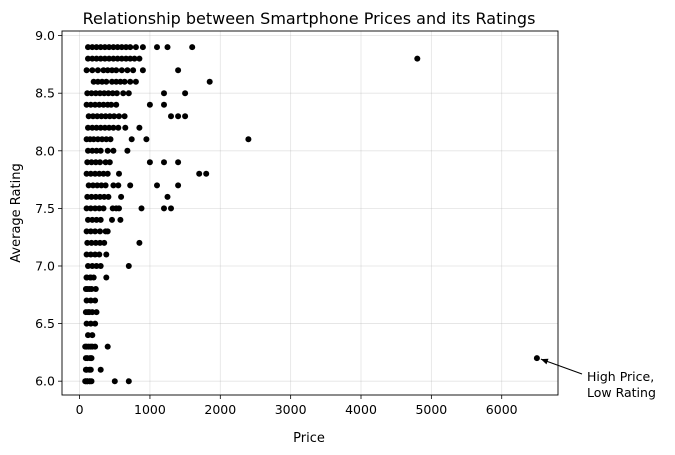 This screenshot has height=455, width=675. I want to click on y-tick-label: 7.5, so click(45, 208).